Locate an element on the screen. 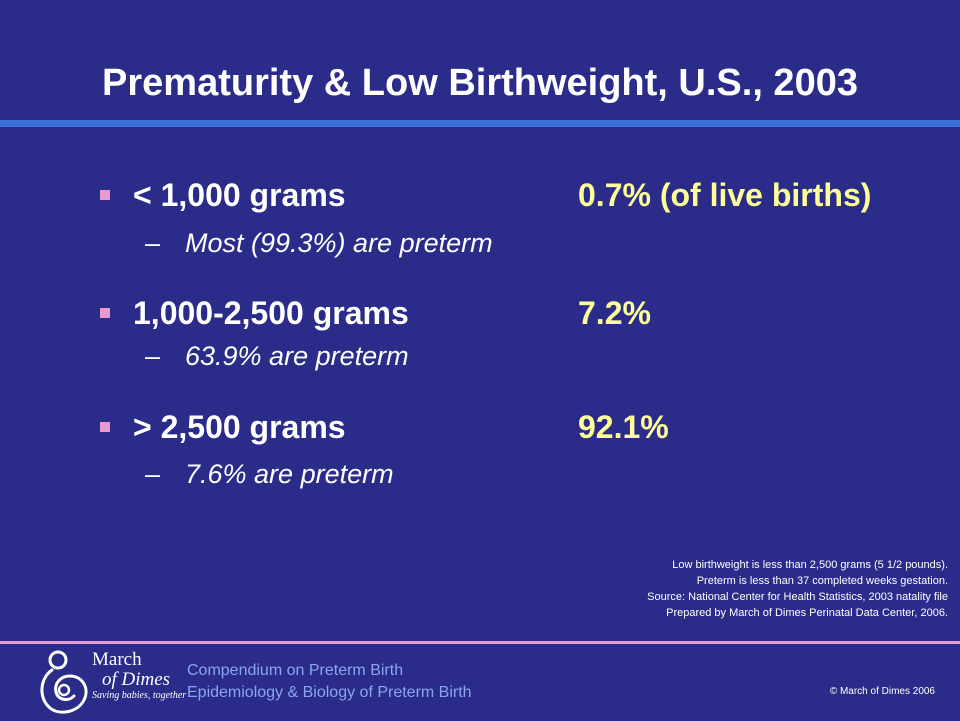  copyright-notice: © March of Dimes 2006 is located at coordinates (882, 691).